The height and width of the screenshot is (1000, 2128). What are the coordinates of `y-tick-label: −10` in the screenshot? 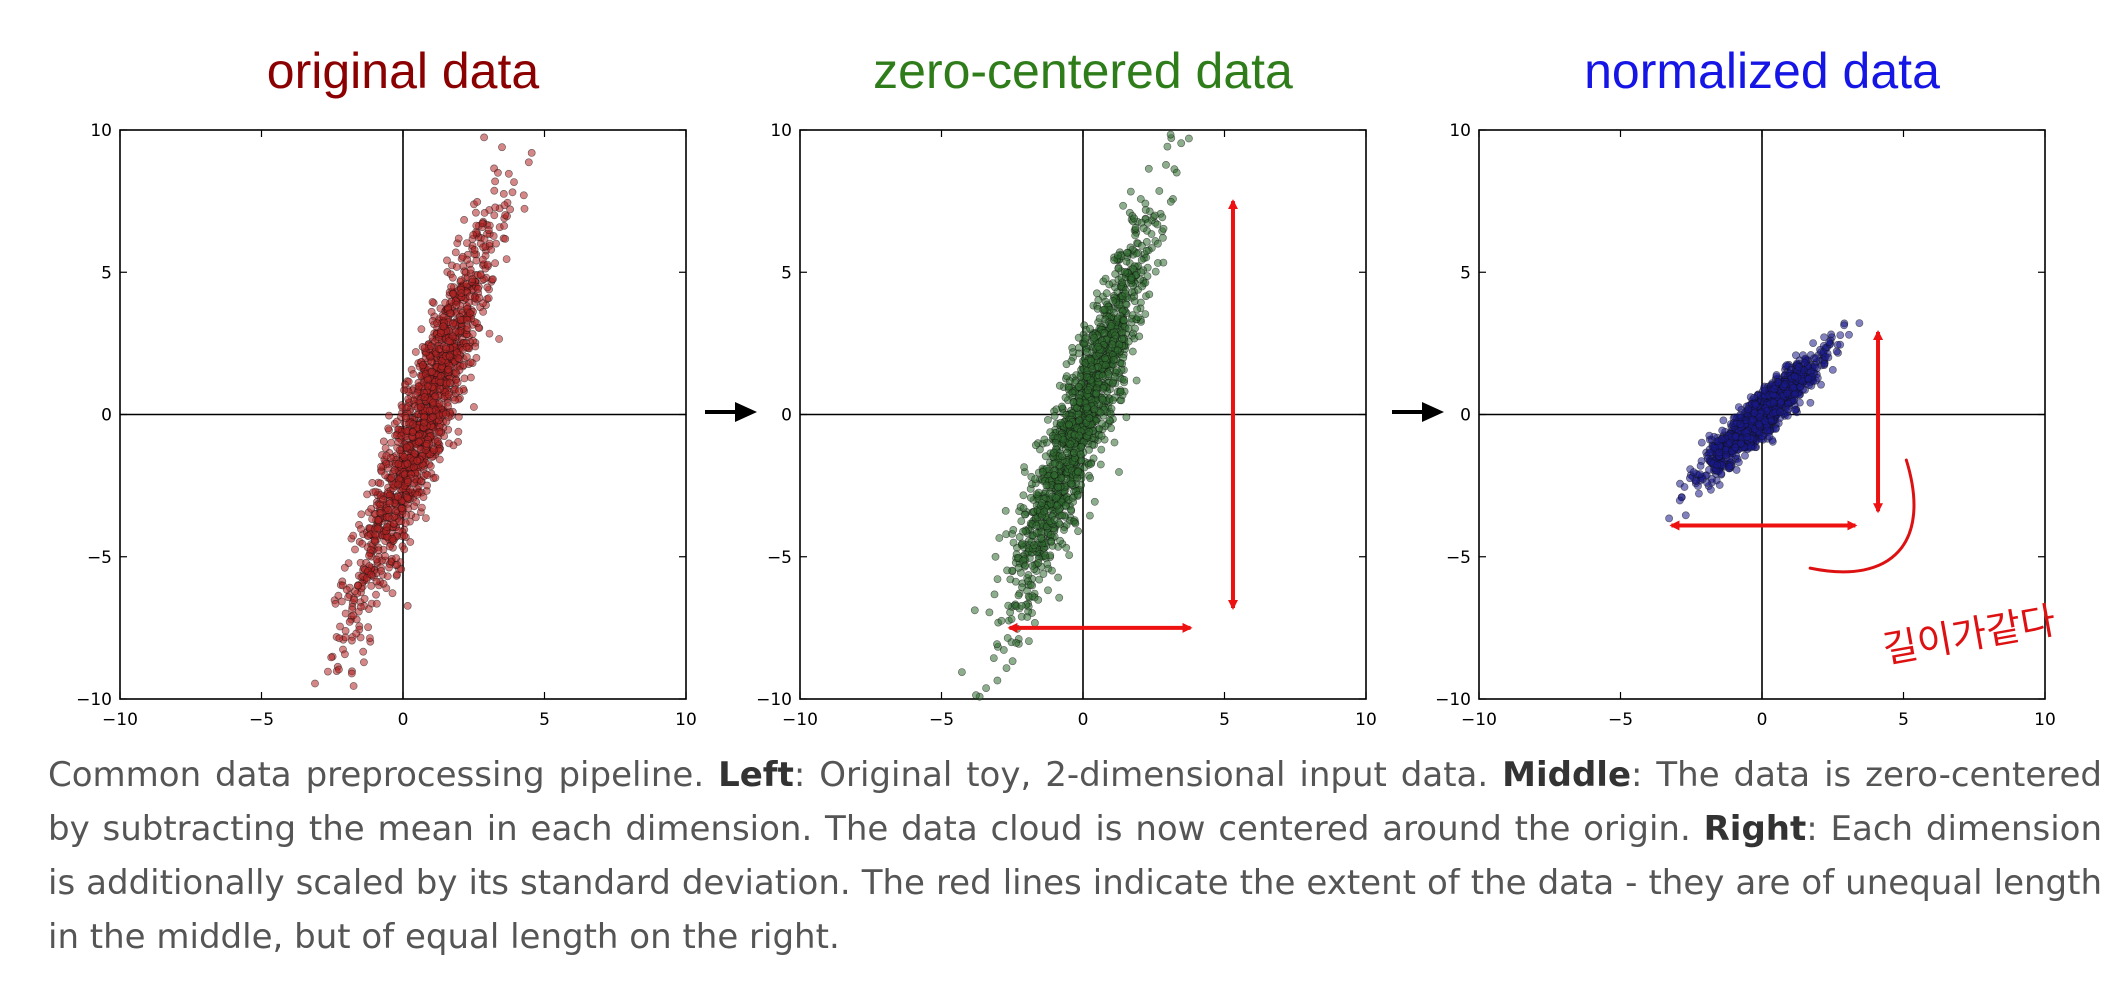 It's located at (94, 700).